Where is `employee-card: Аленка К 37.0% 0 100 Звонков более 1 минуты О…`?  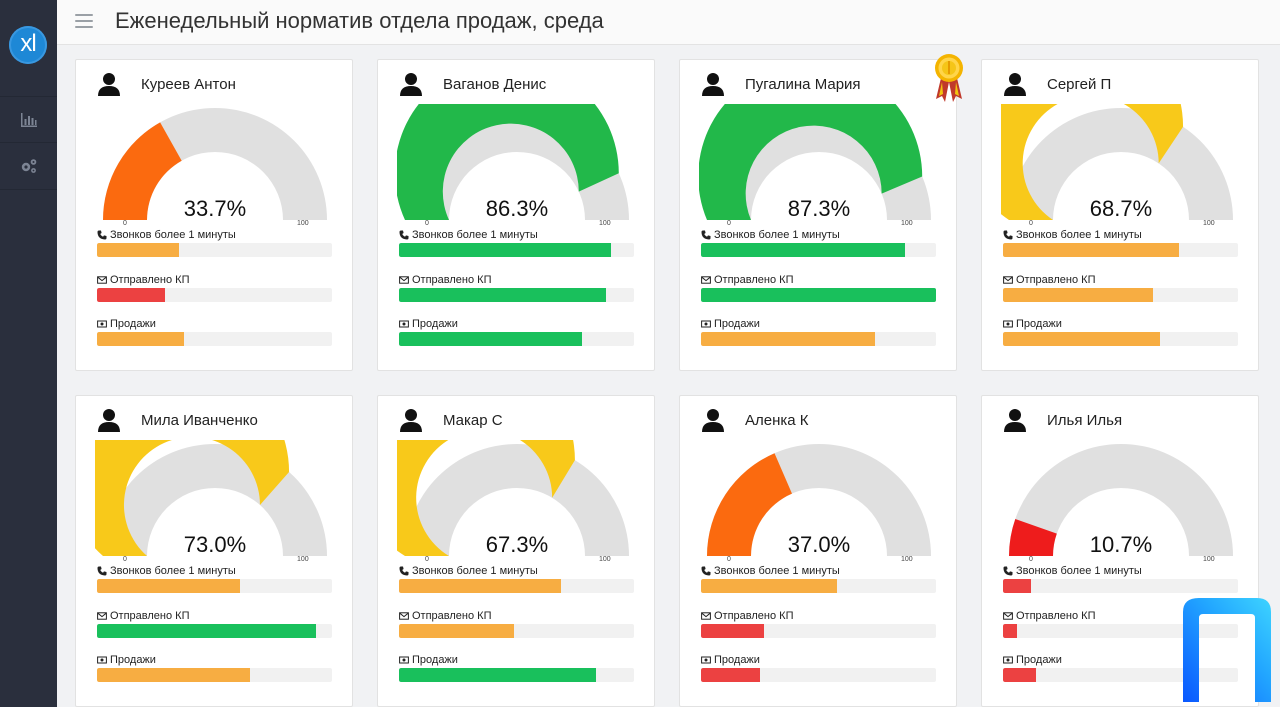 employee-card: Аленка К 37.0% 0 100 Звонков более 1 минуты О… is located at coordinates (818, 551).